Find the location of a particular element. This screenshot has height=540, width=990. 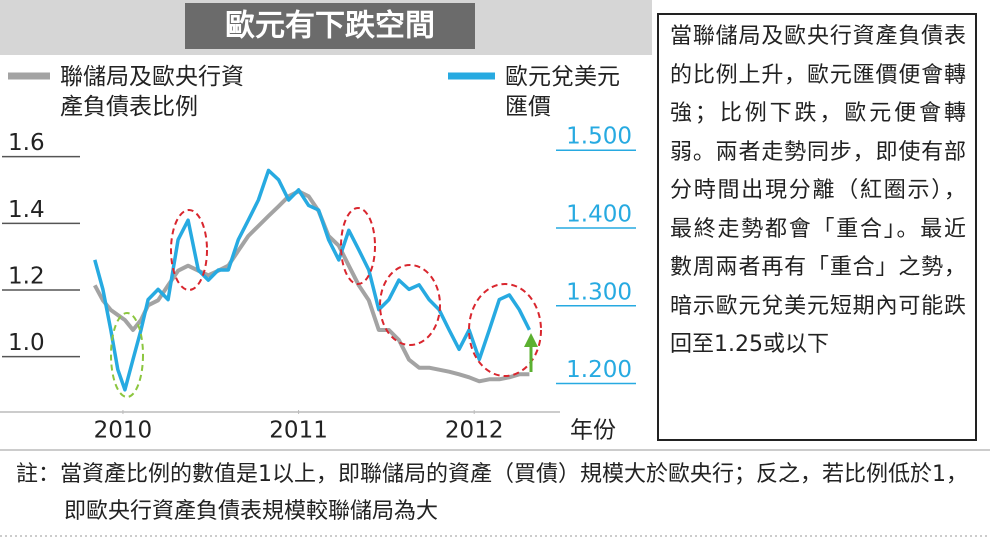

y2-tick-label: 1.500 is located at coordinates (599, 137).